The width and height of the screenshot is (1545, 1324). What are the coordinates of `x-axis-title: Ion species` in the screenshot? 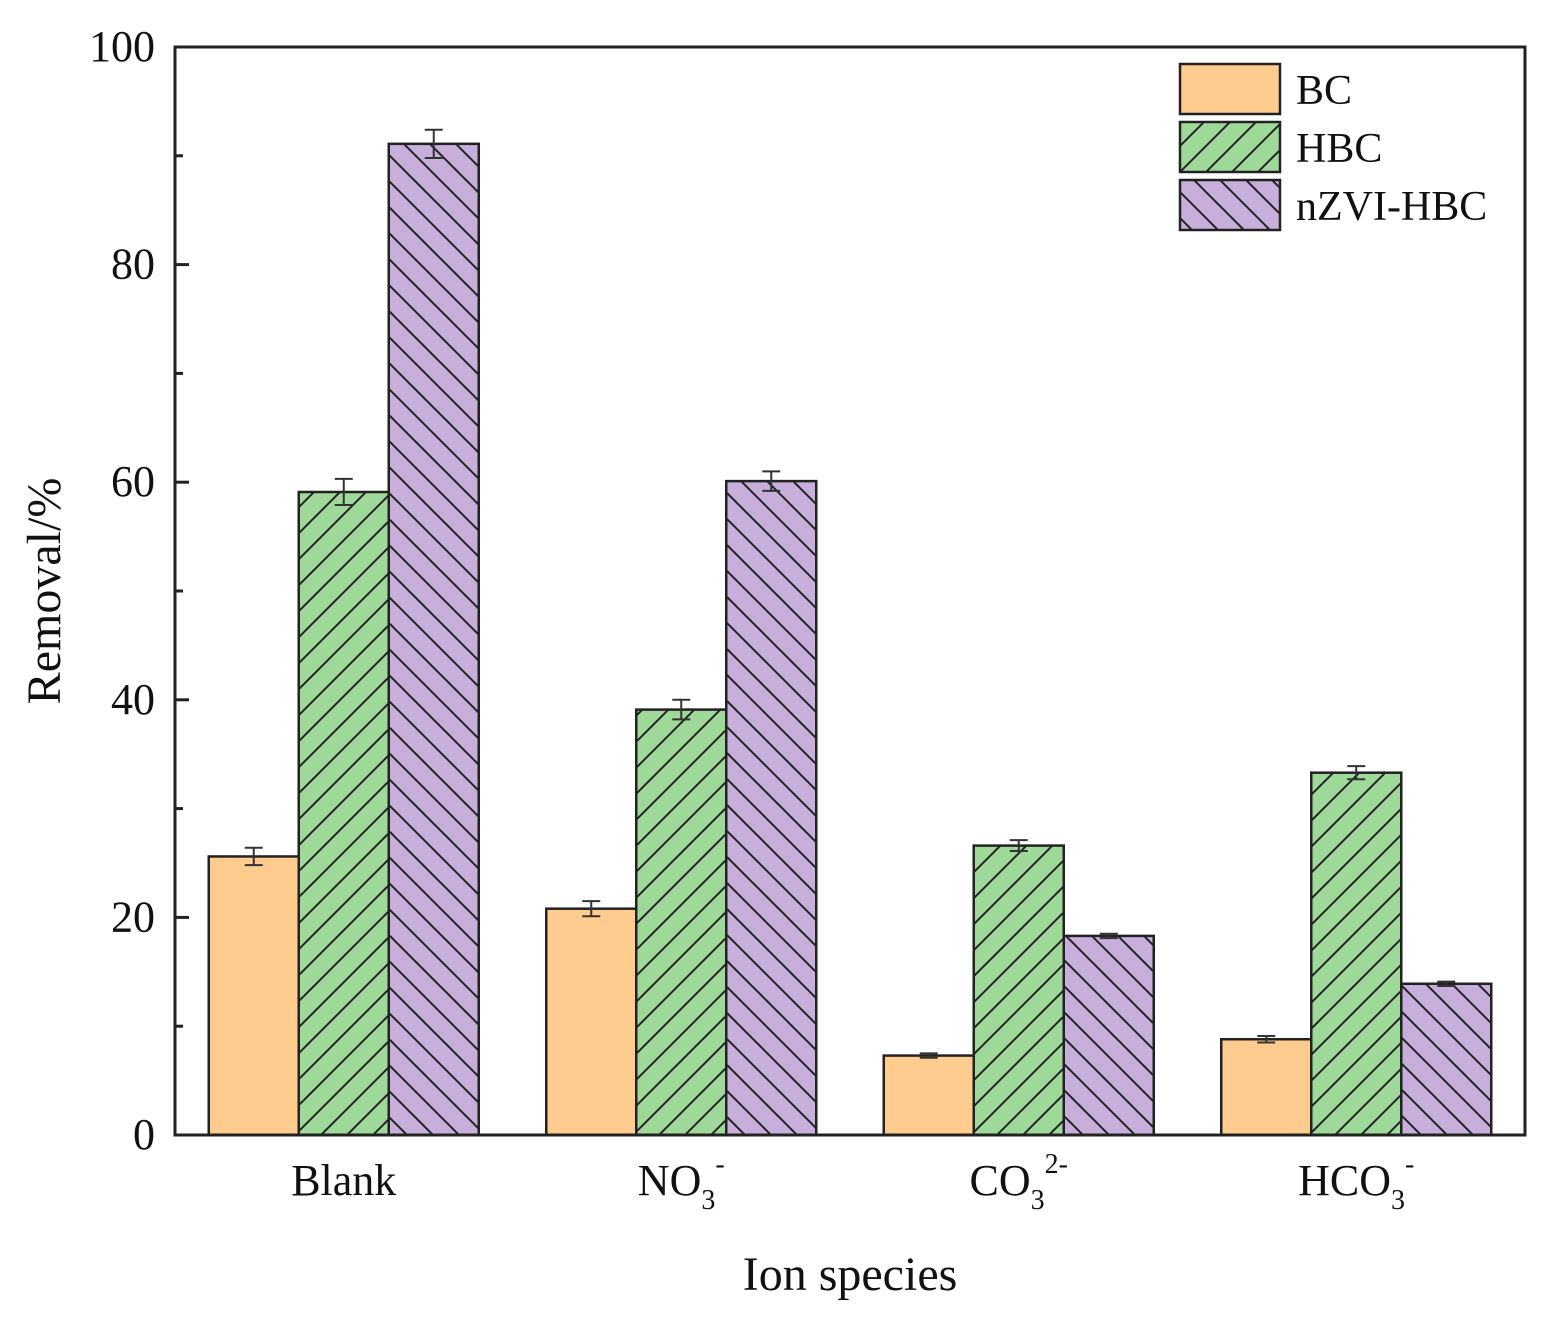 It's located at (850, 1274).